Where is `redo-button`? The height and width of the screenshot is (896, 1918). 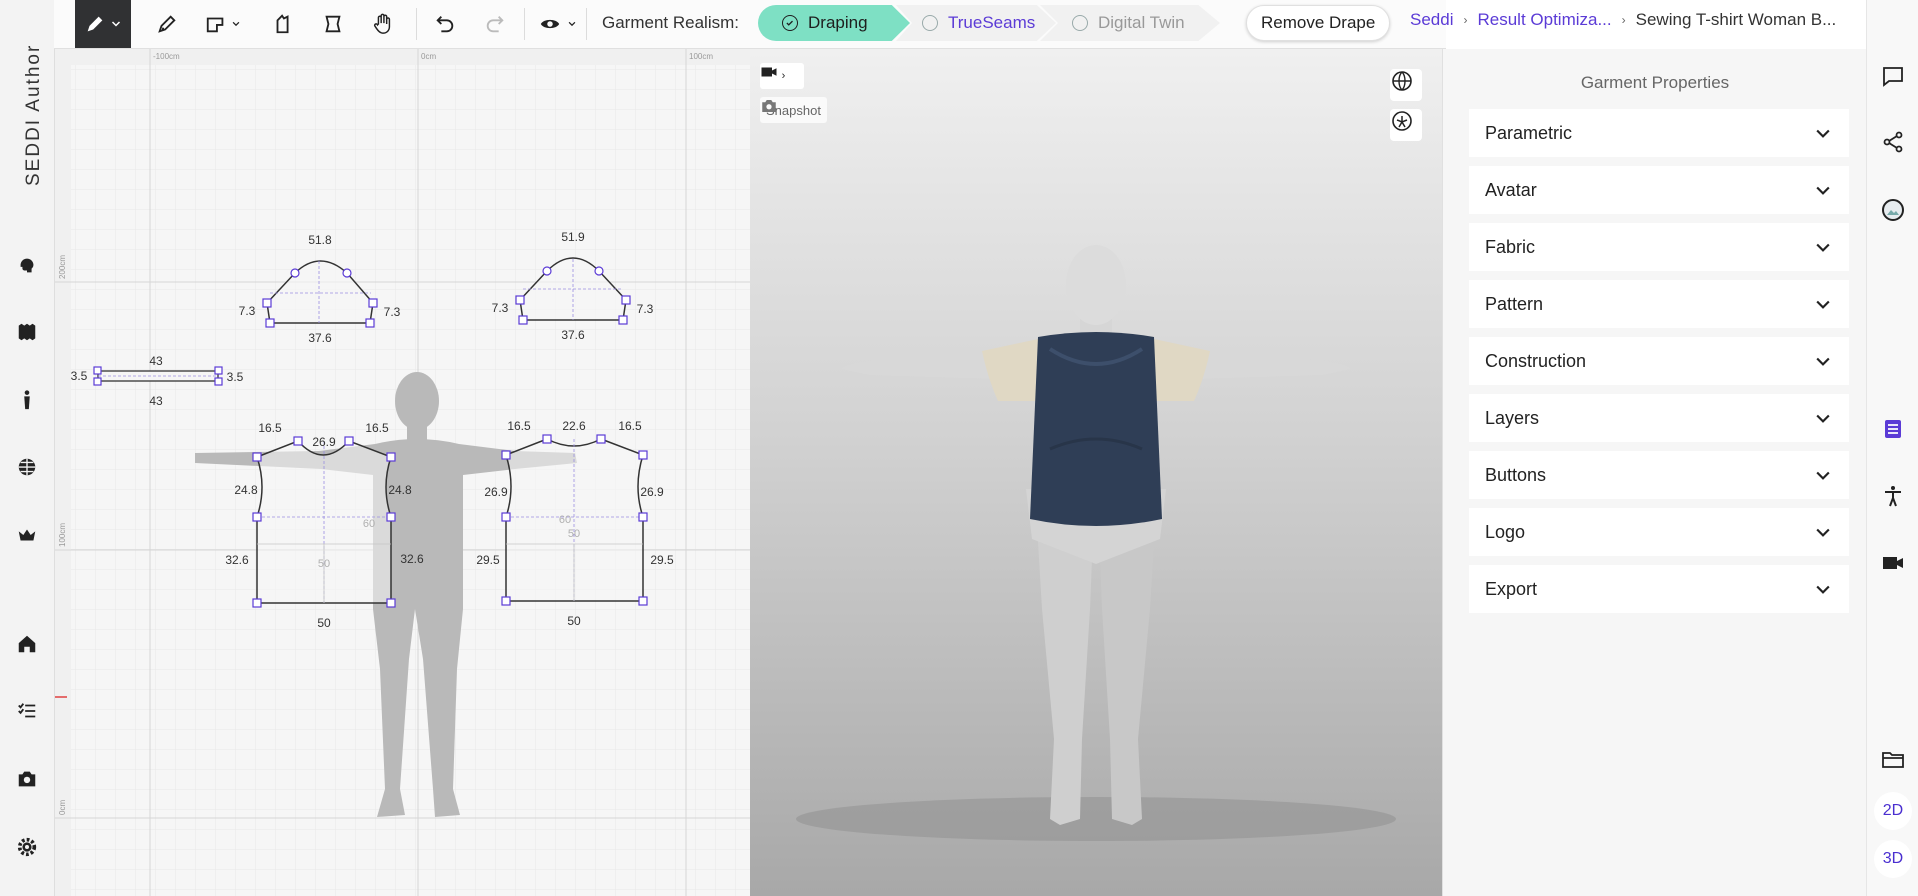
redo-button is located at coordinates (495, 24).